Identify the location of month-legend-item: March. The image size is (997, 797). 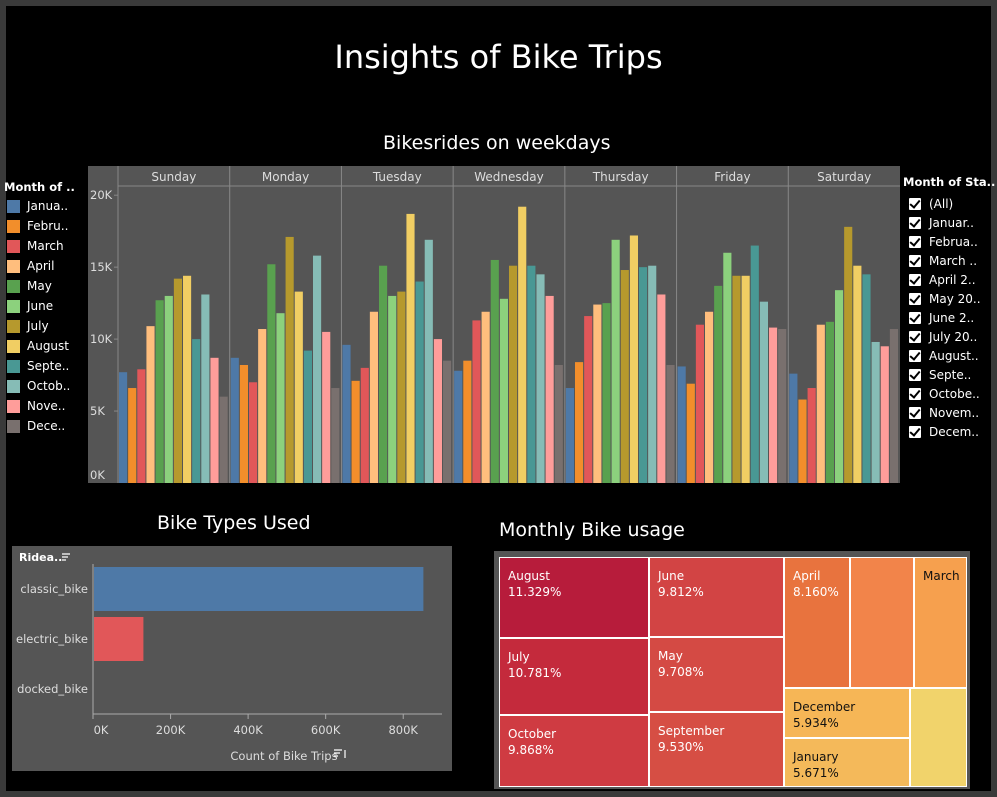
(38, 246).